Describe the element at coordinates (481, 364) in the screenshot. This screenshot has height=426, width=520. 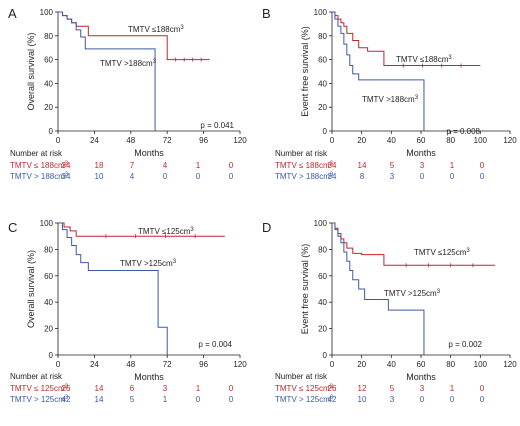
I see `x-tick-label: 100` at that location.